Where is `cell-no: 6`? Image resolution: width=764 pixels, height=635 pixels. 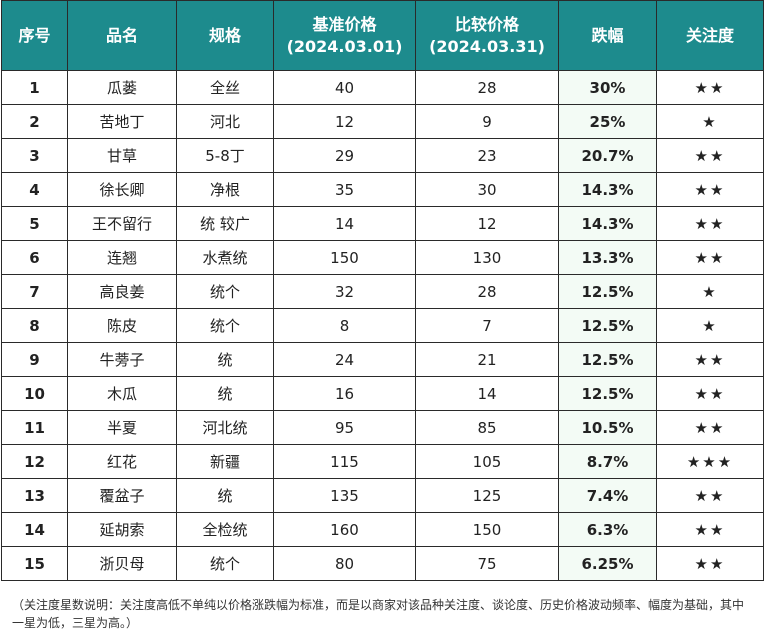 cell-no: 6 is located at coordinates (34, 257).